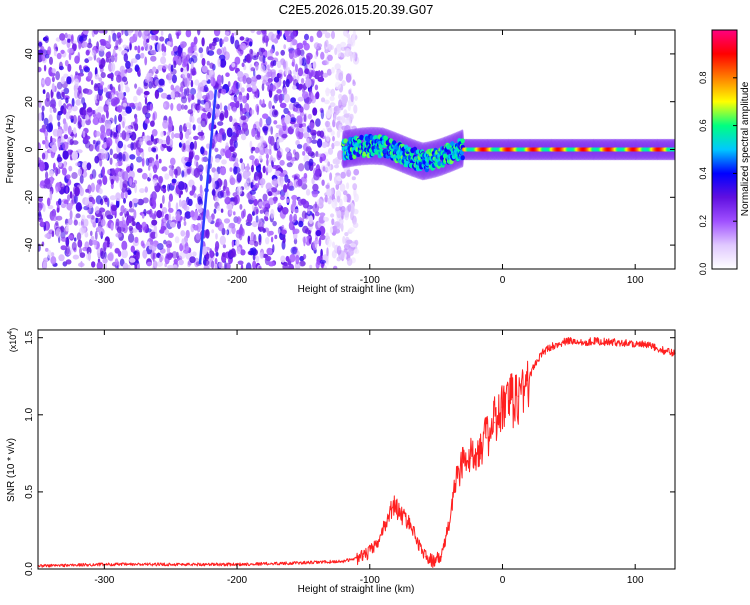  I want to click on spectrogram-y-tick-label: 0, so click(29, 149).